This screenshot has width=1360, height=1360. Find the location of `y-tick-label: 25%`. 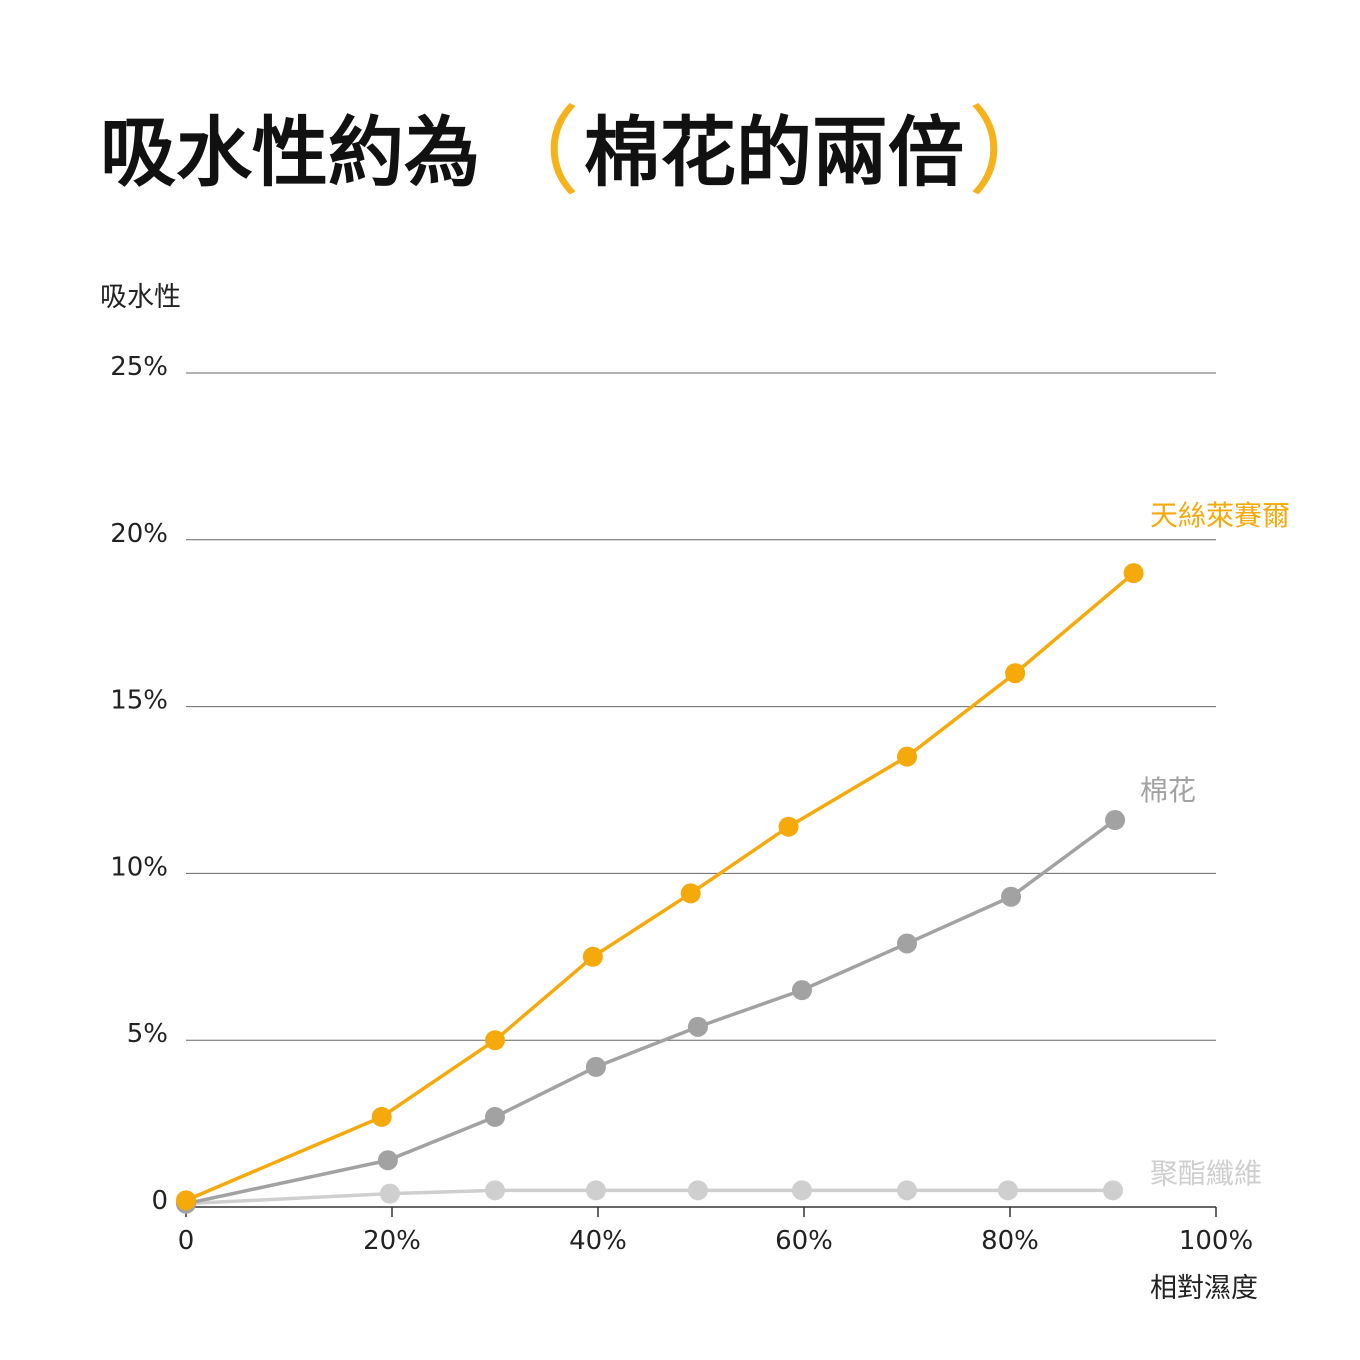

y-tick-label: 25% is located at coordinates (139, 367).